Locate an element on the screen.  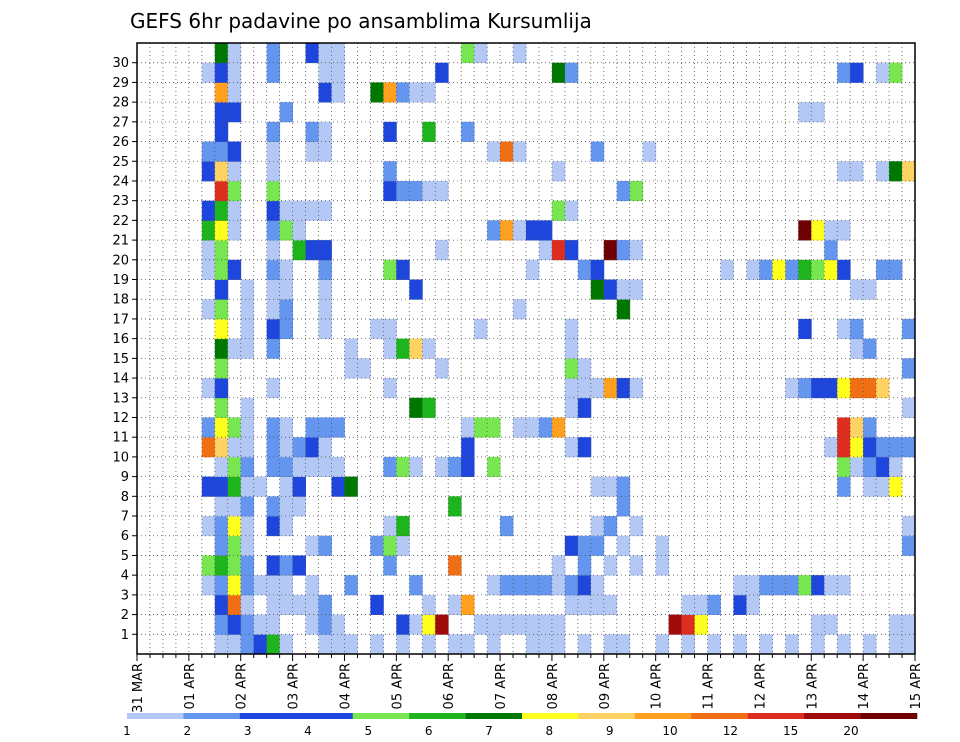
x-tick-label: 09 APR is located at coordinates (605, 686).